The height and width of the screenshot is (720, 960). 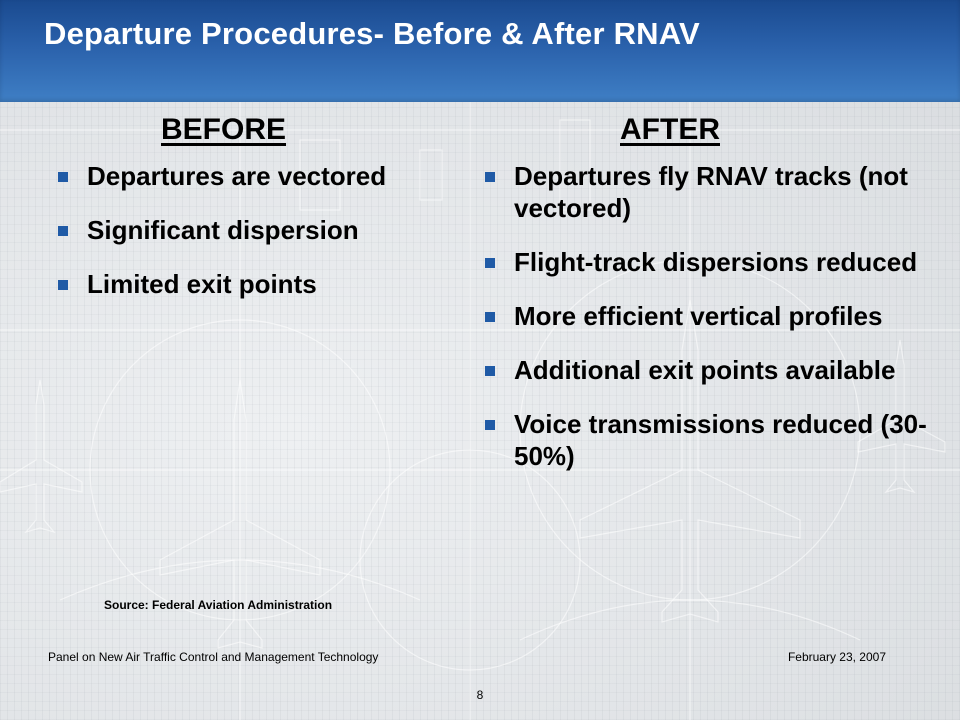 I want to click on page-number: 8, so click(x=480, y=695).